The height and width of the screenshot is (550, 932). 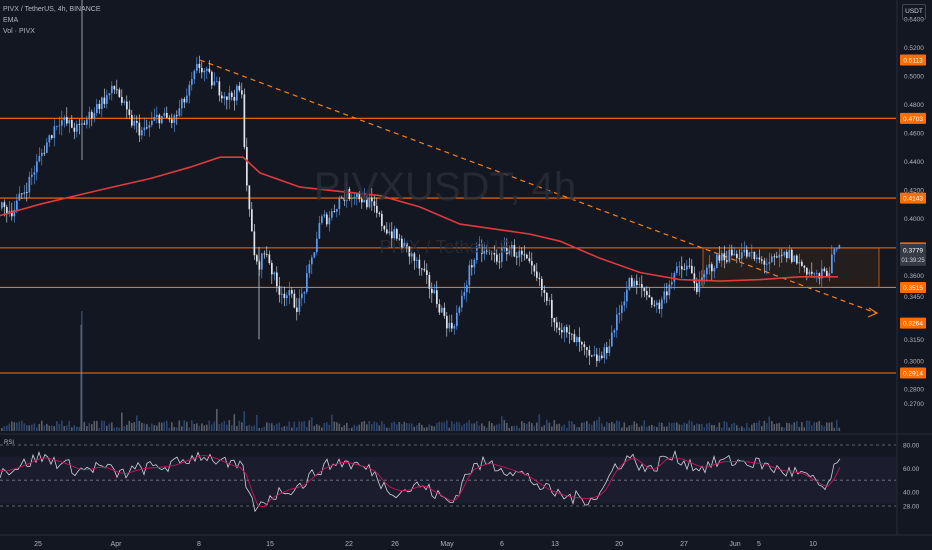 What do you see at coordinates (914, 48) in the screenshot?
I see `price-axis-tick: 0.5200` at bounding box center [914, 48].